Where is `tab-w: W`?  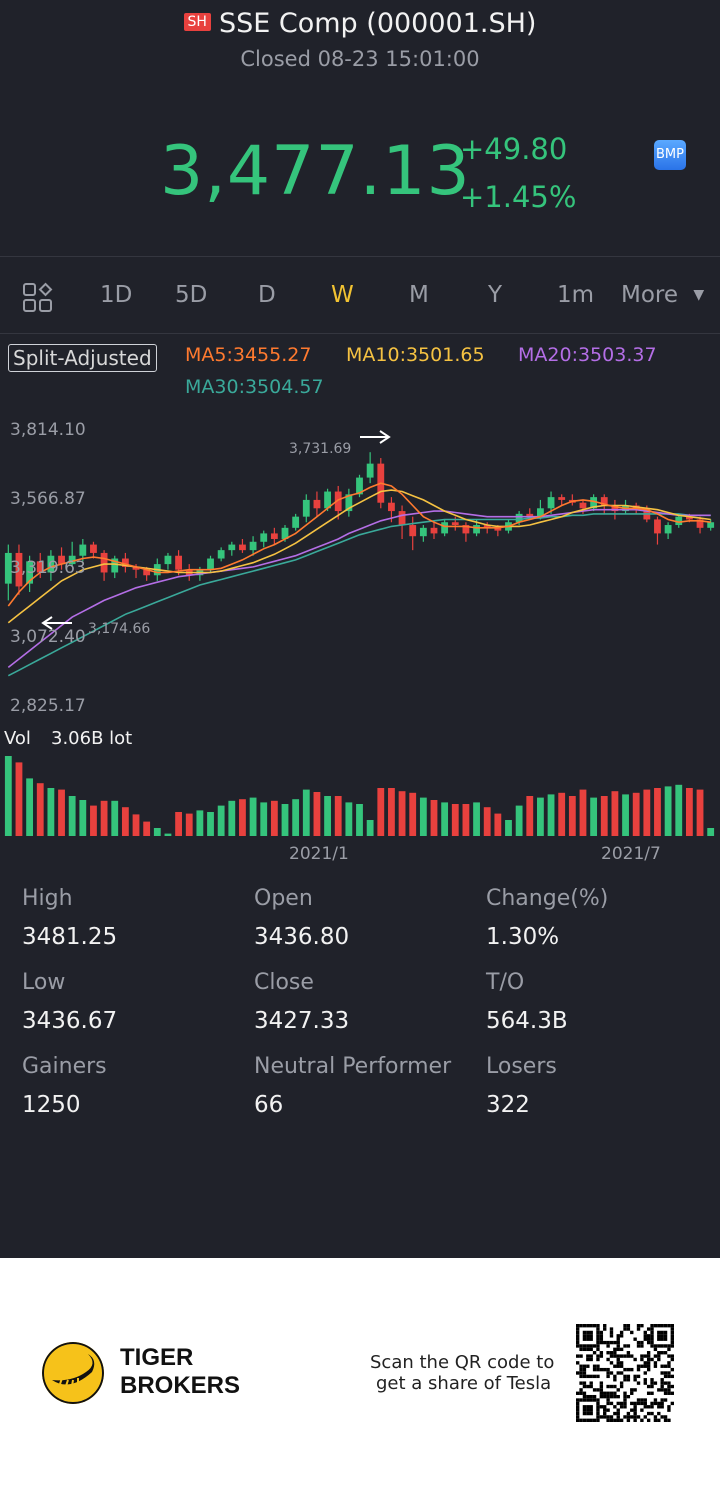
tab-w: W is located at coordinates (342, 295).